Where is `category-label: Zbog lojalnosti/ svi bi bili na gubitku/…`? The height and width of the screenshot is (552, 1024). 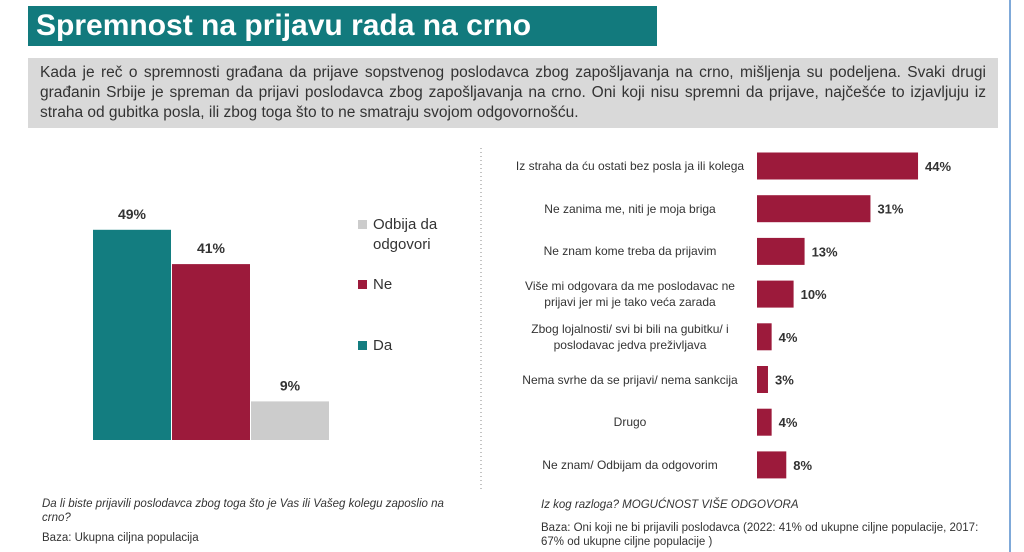 category-label: Zbog lojalnosti/ svi bi bili na gubitku/… is located at coordinates (630, 336).